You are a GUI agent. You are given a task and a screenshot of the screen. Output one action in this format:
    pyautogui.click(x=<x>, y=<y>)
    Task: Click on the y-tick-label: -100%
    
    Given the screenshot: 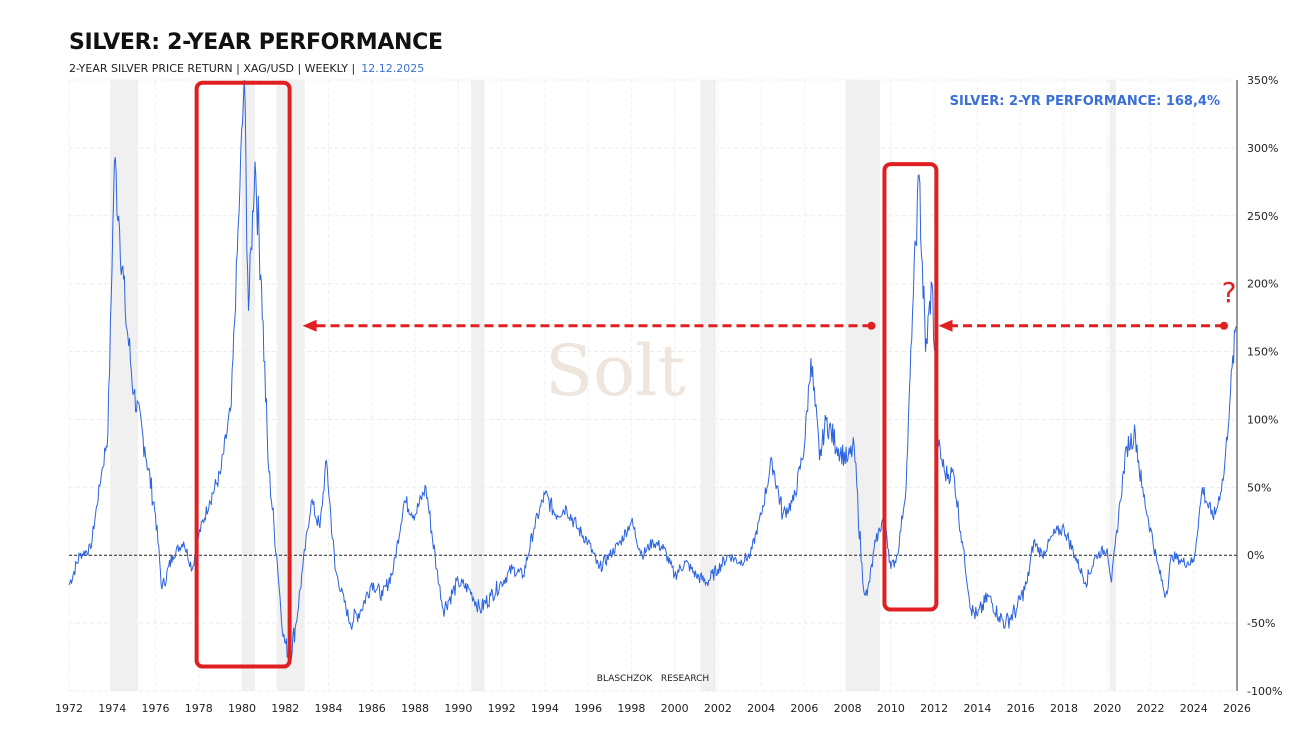 What is the action you would take?
    pyautogui.click(x=1264, y=691)
    